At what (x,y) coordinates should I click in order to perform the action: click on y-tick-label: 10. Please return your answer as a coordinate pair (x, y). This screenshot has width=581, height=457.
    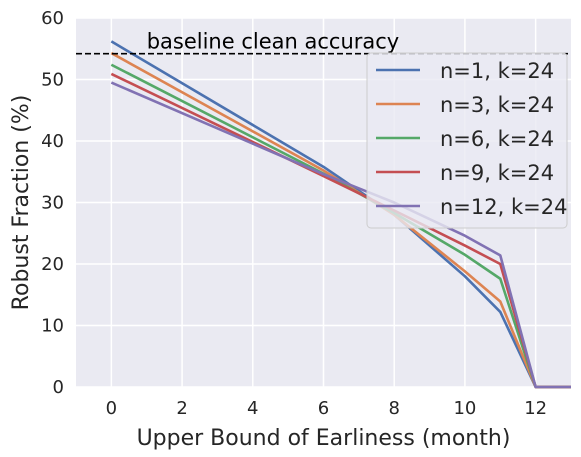
    Looking at the image, I should click on (52, 326).